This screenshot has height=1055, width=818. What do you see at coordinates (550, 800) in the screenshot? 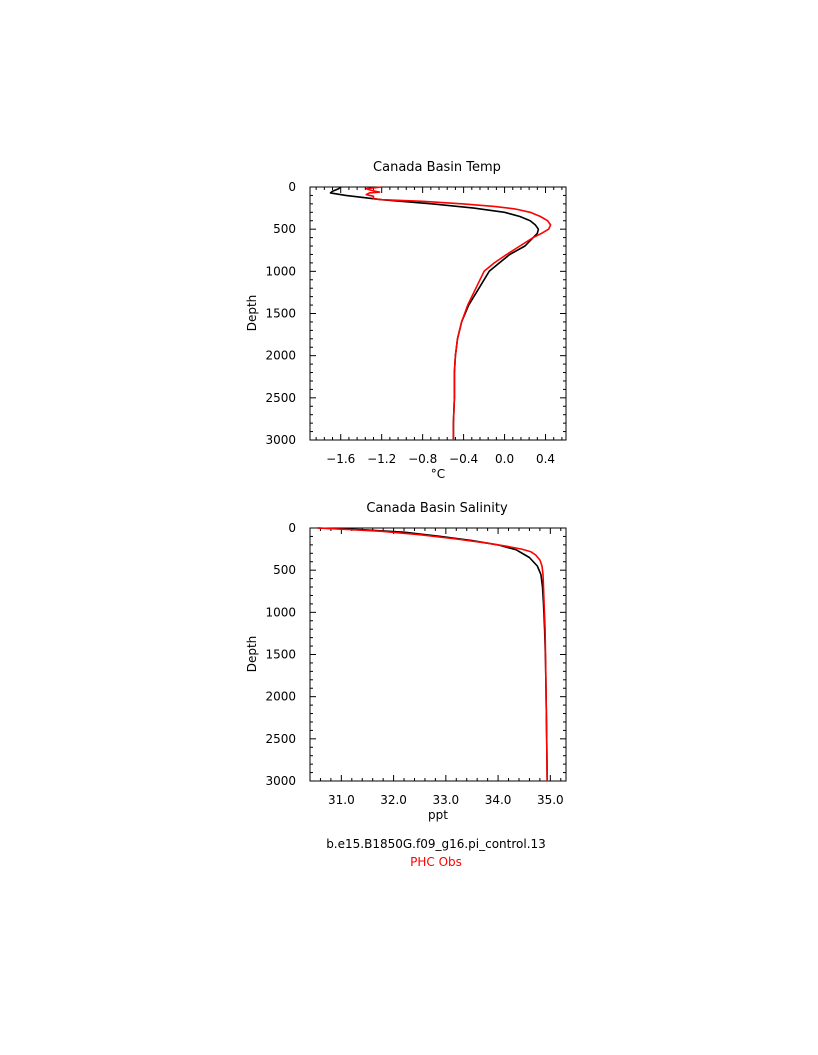
I see `salinity-xtick-label: 35.0` at bounding box center [550, 800].